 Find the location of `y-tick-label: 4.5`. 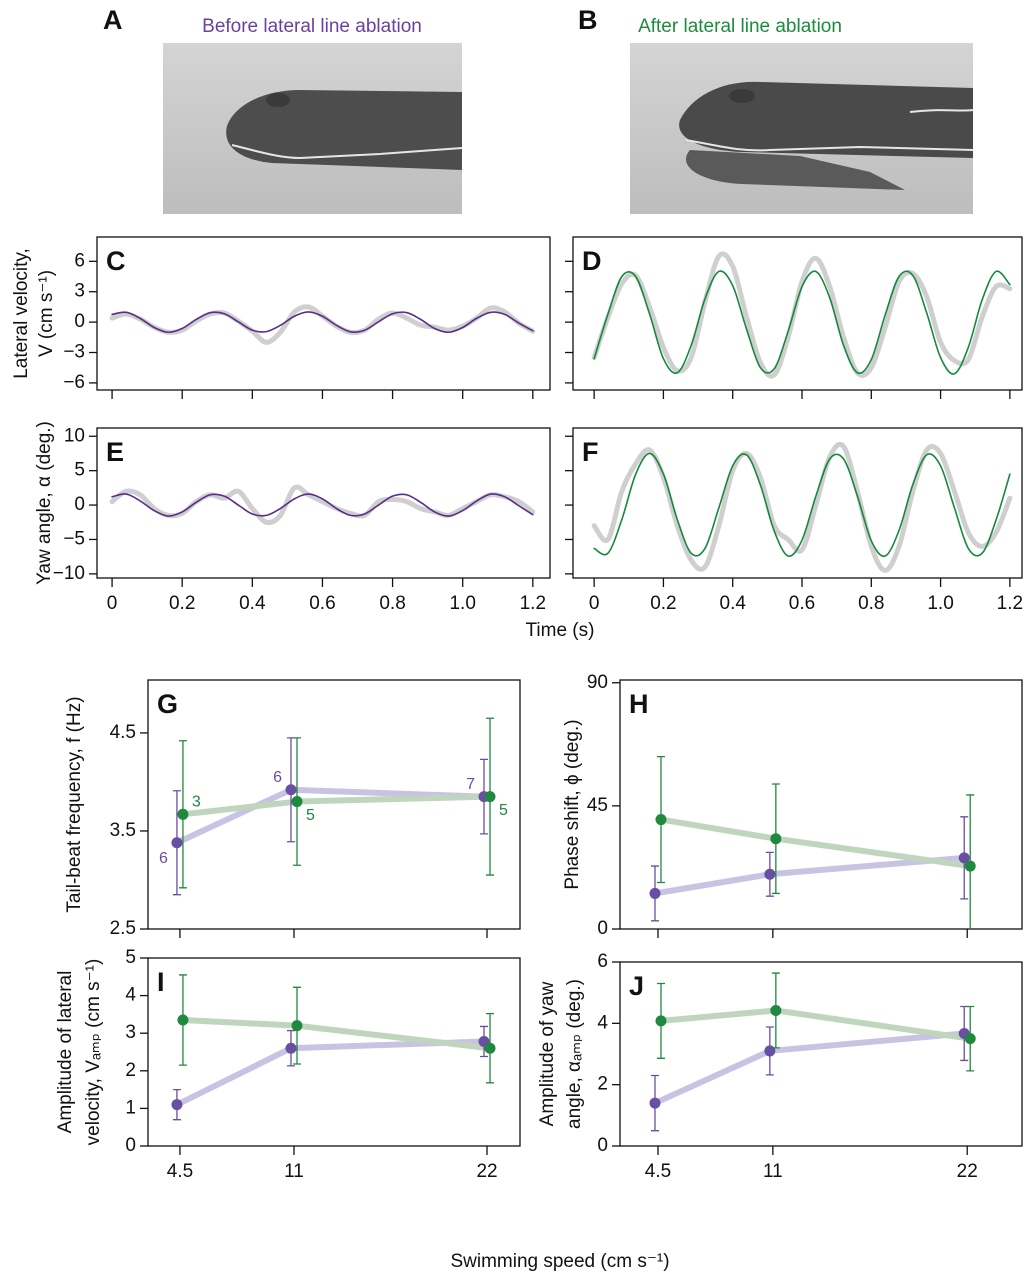

y-tick-label: 4.5 is located at coordinates (123, 732).